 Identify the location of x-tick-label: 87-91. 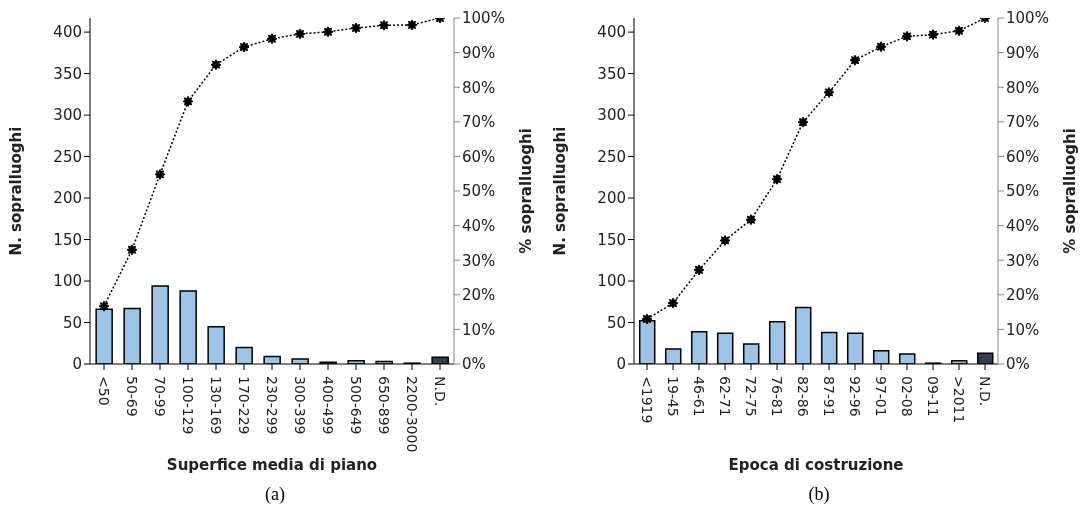
(829, 396).